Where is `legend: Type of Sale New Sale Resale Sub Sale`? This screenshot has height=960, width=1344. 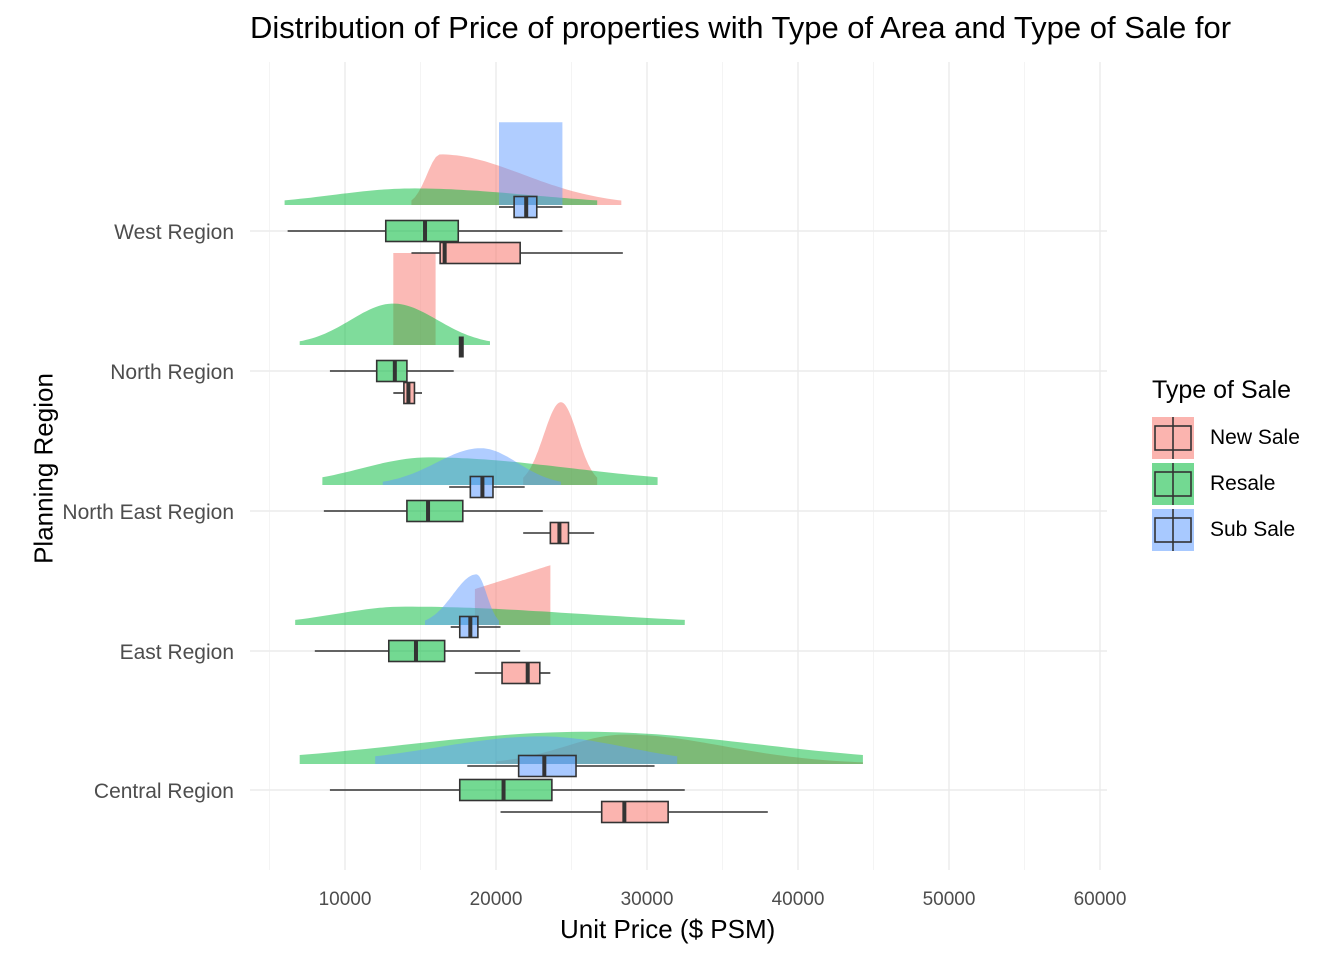 legend: Type of Sale New Sale Resale Sub Sale is located at coordinates (1226, 464).